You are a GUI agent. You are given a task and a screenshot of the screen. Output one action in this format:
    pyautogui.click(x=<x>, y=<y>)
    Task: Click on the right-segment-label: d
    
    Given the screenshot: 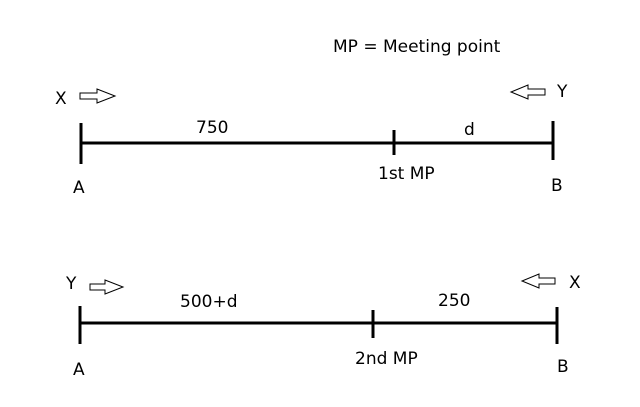 What is the action you would take?
    pyautogui.click(x=469, y=130)
    